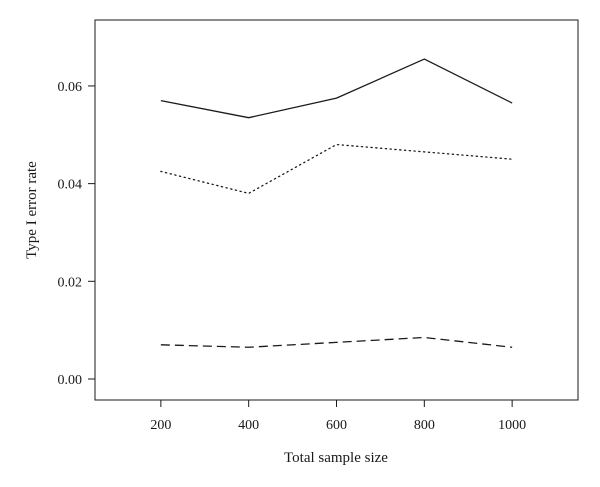 The image size is (600, 487). I want to click on y-tick-label: 0.06, so click(70, 87).